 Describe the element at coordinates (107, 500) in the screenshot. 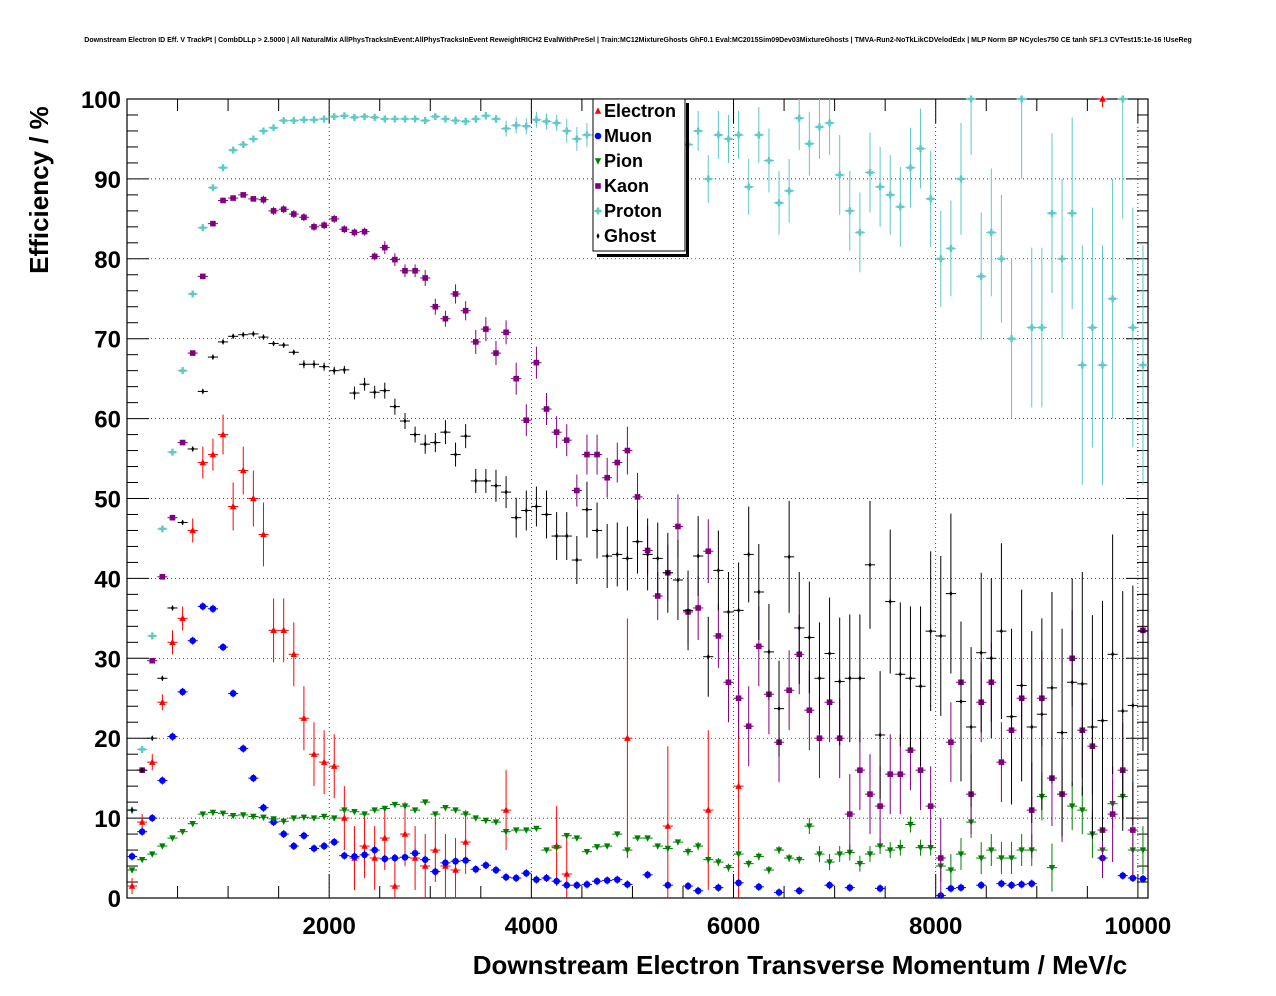

I see `y-tick-label: 50` at that location.